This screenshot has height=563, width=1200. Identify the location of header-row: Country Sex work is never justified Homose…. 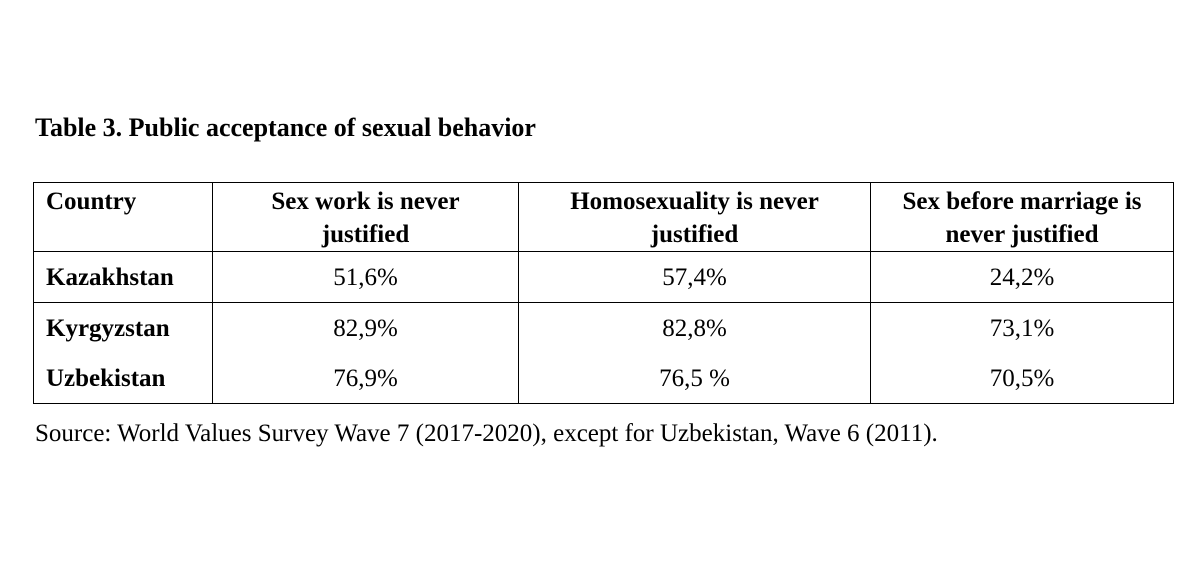
(603, 217).